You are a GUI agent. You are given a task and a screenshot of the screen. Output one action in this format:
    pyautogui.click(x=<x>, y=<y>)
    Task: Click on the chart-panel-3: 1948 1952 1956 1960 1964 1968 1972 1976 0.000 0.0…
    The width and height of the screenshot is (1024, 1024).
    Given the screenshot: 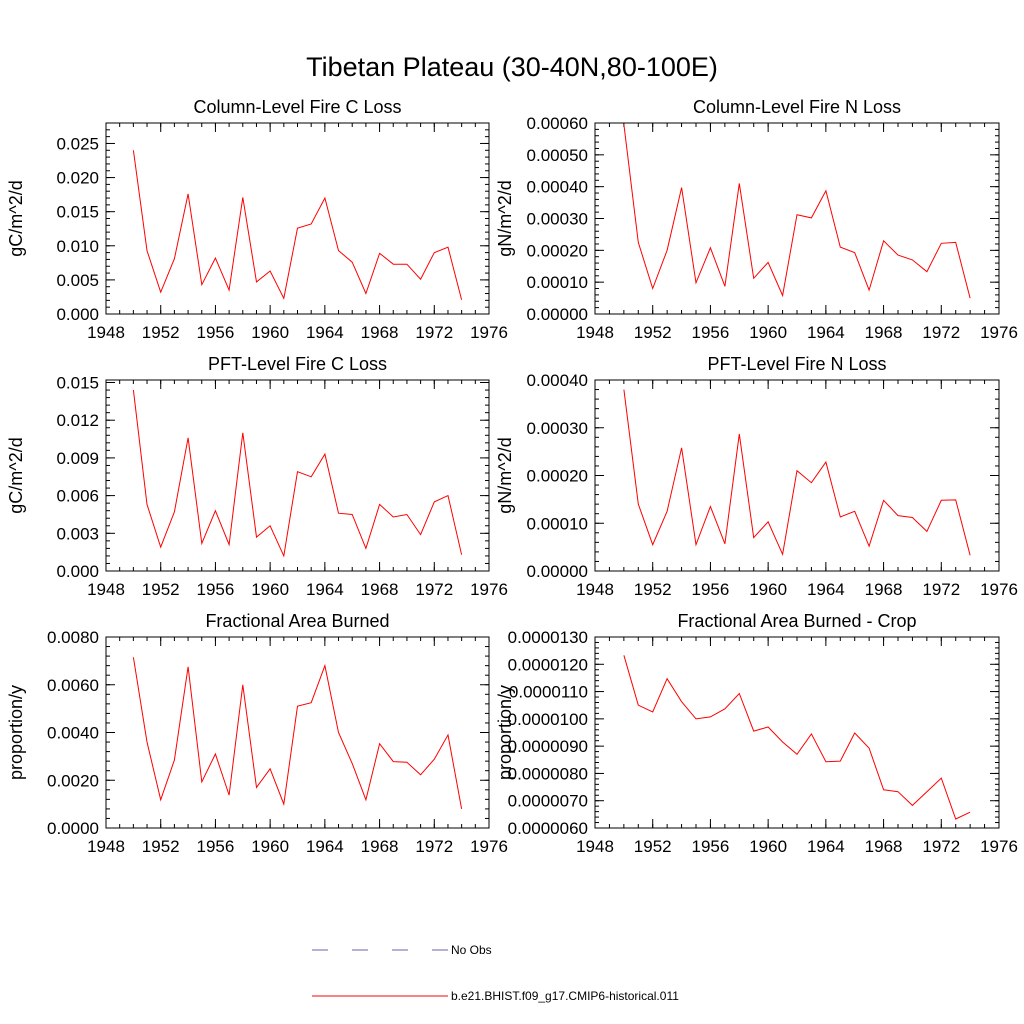 What is the action you would take?
    pyautogui.click(x=257, y=476)
    